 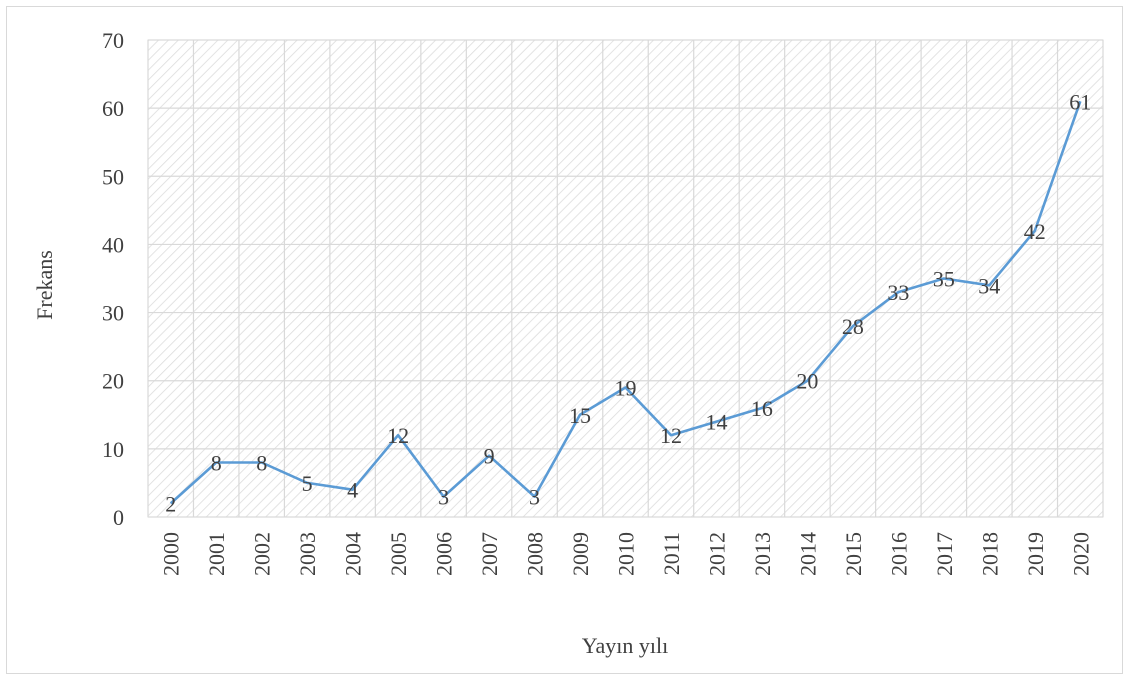 I want to click on data-label: 9, so click(x=489, y=456).